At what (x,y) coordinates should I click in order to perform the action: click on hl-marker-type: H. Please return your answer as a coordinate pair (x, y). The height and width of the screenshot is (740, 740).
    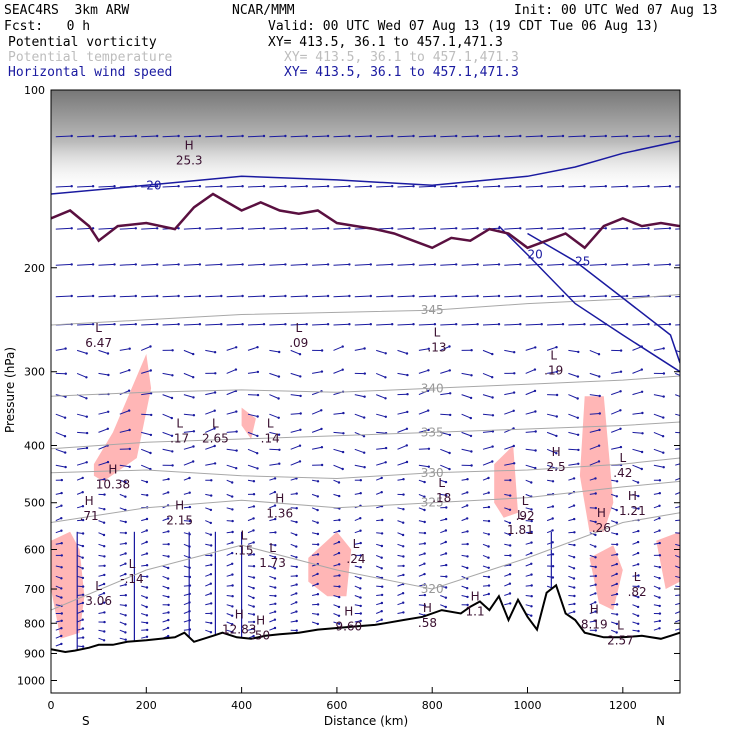
    Looking at the image, I should click on (279, 498).